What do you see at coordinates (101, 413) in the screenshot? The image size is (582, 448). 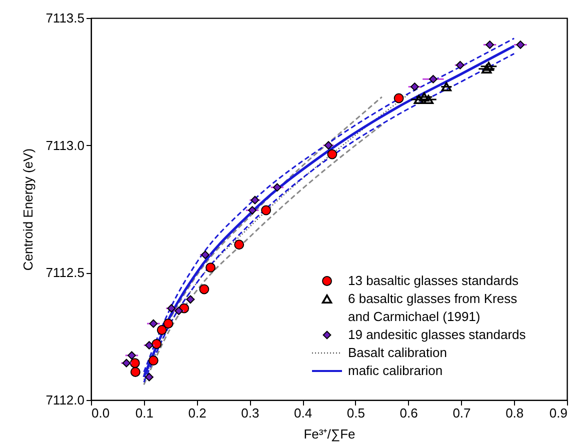 I see `x-tick-label: 0.0` at bounding box center [101, 413].